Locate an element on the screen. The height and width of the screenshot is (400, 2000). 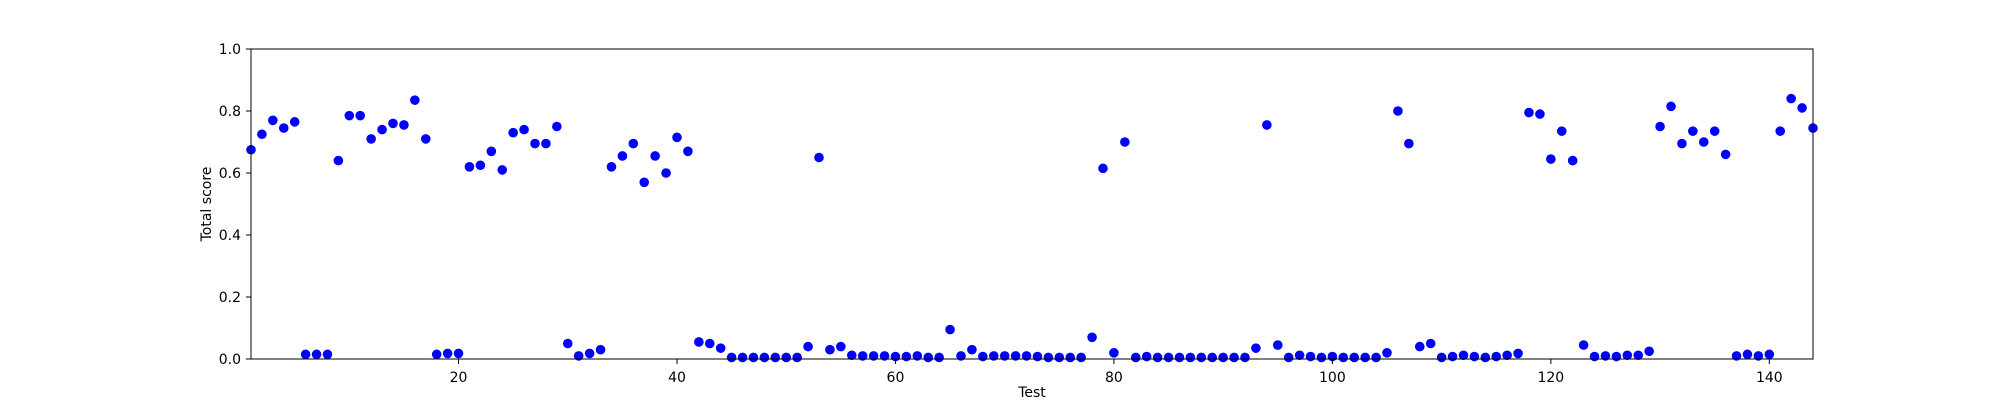
y-tick-label: 1.0 is located at coordinates (230, 50).